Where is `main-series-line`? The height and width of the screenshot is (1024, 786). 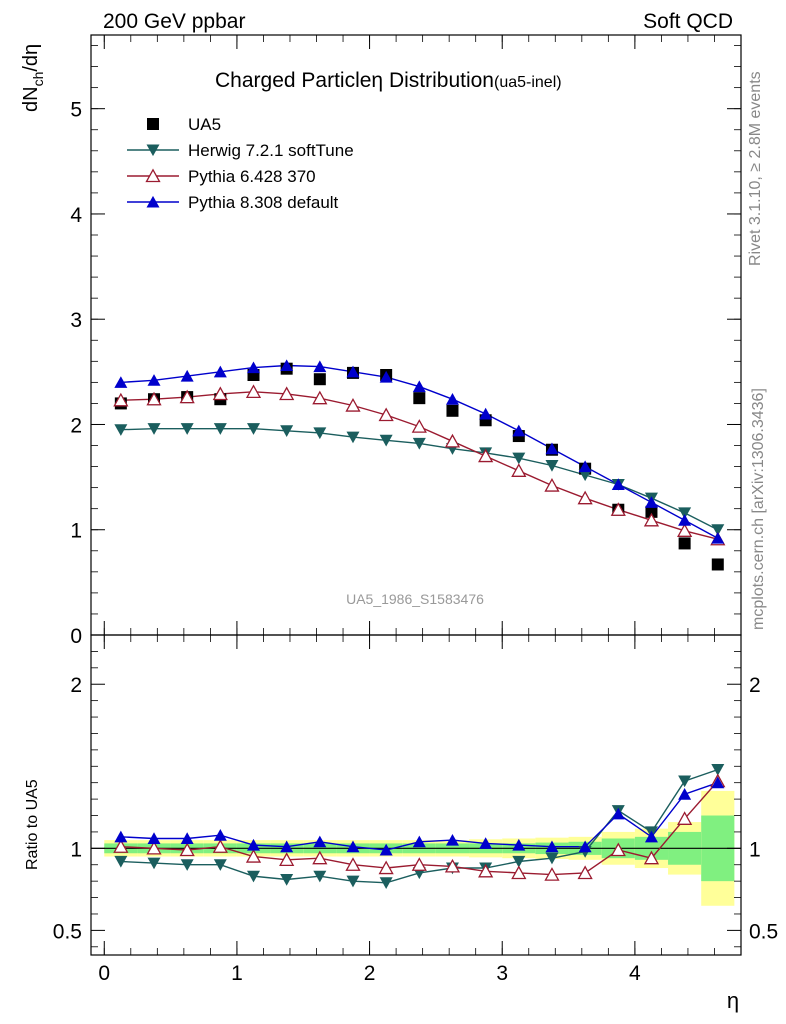
main-series-line is located at coordinates (419, 465).